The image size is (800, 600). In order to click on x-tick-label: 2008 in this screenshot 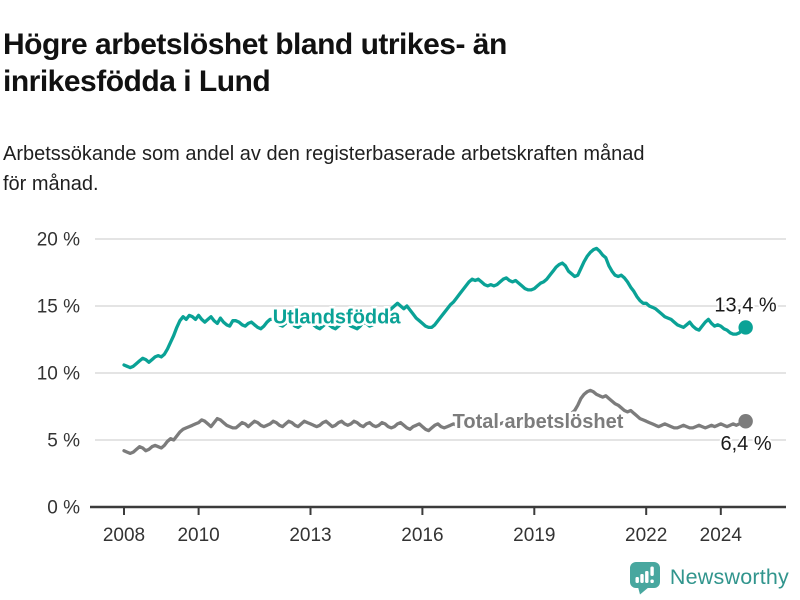, I will do `click(124, 535)`.